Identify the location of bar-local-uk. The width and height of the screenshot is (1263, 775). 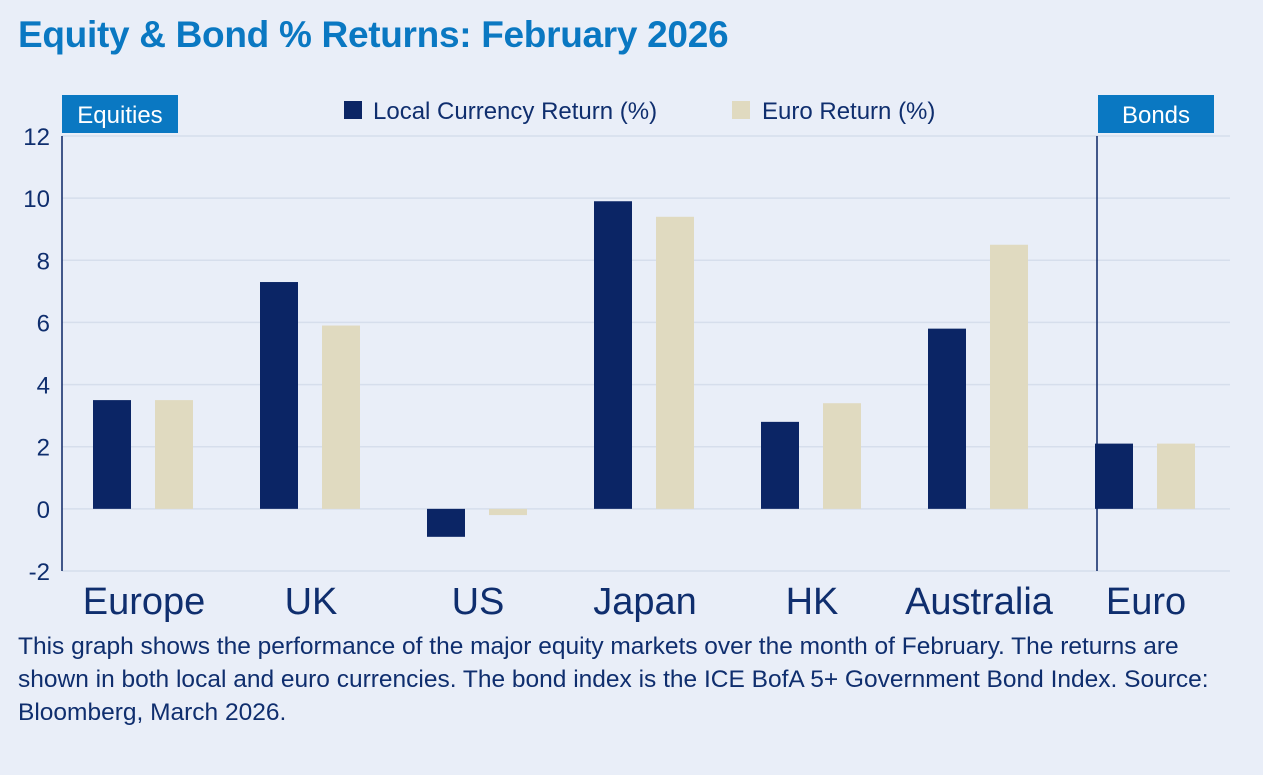
(279, 395).